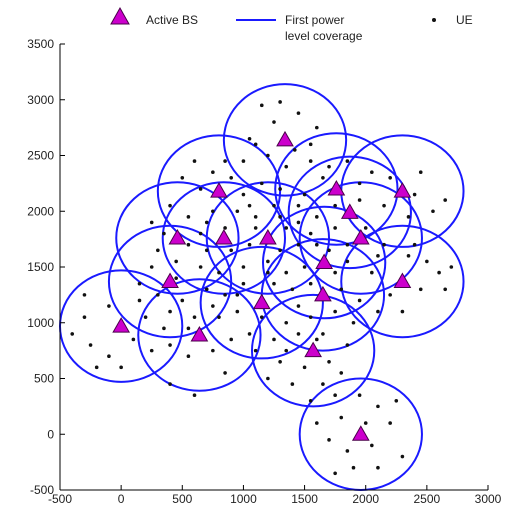  Describe the element at coordinates (427, 499) in the screenshot. I see `x-tick-label-6: 2500` at that location.